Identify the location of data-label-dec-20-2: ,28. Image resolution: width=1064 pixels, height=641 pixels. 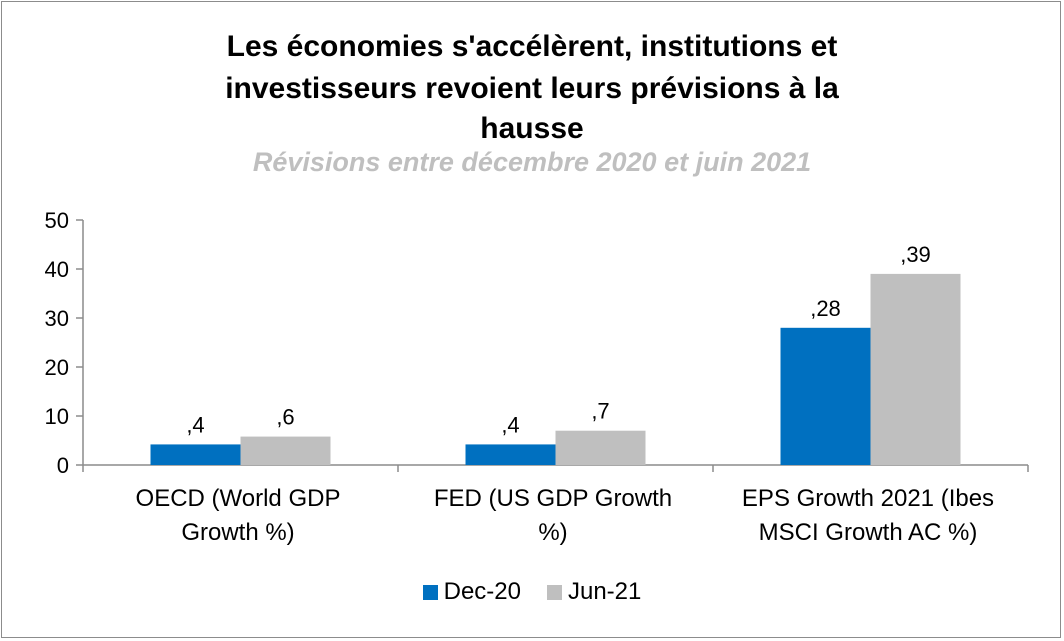
(825, 308).